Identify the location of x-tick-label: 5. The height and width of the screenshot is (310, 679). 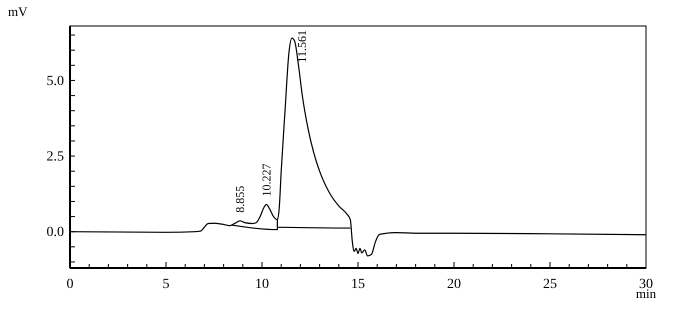
(166, 284).